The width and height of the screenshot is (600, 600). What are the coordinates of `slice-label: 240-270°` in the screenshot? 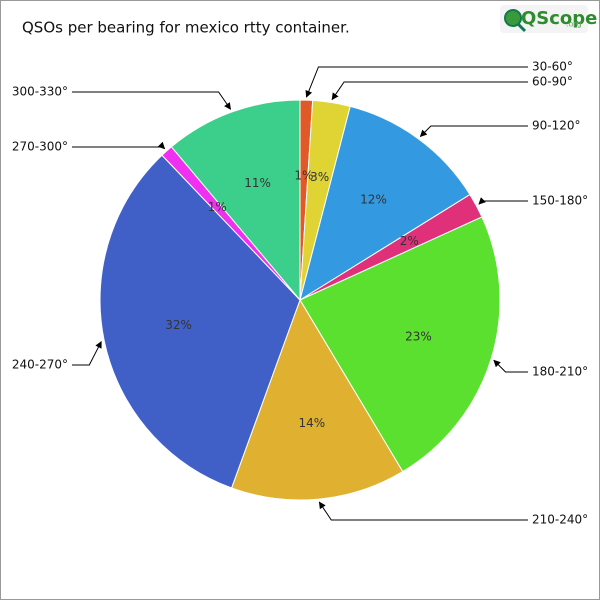 It's located at (40, 365).